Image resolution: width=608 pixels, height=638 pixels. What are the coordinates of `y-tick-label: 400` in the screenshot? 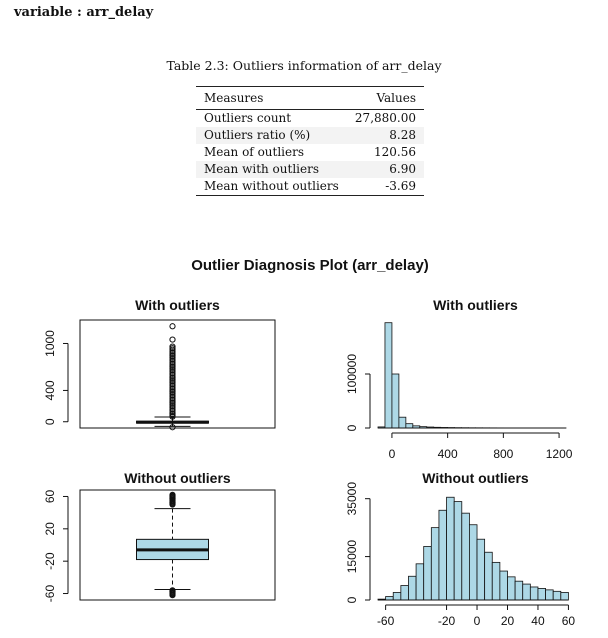 It's located at (50, 390).